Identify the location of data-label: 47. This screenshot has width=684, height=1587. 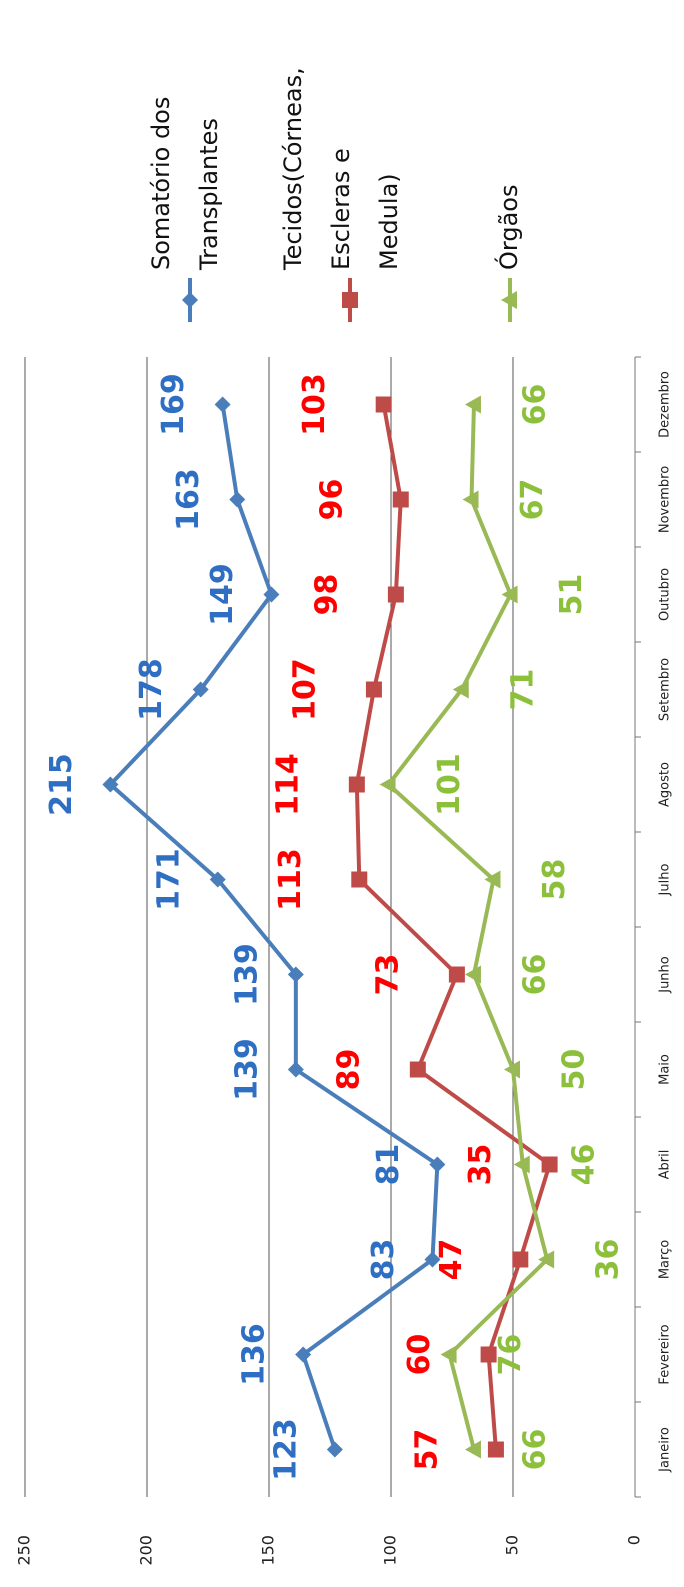
(451, 1260).